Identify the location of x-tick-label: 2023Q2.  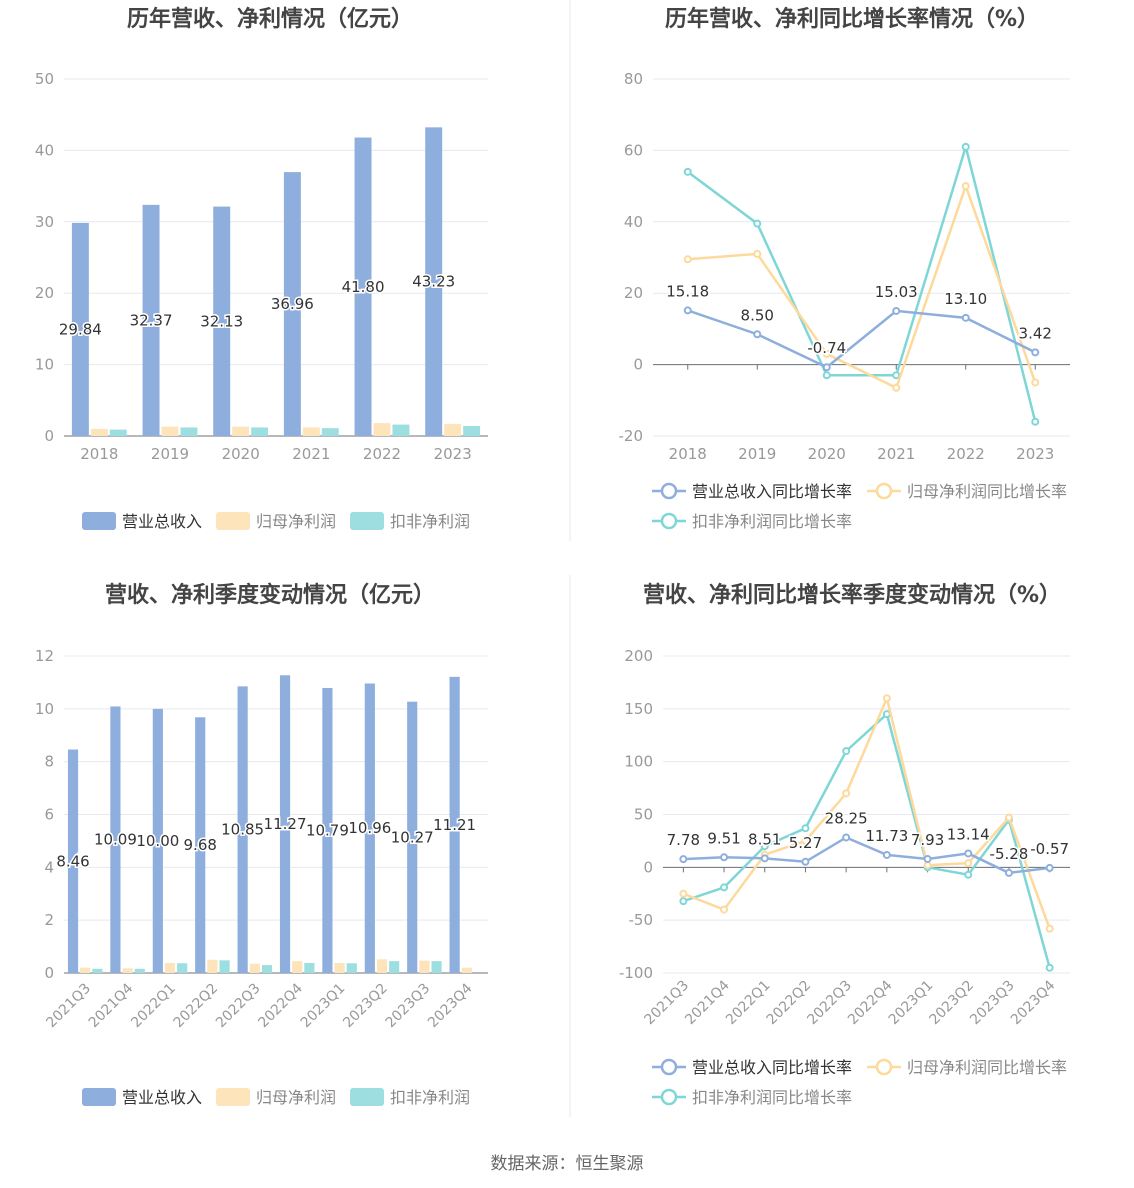
(951, 1003).